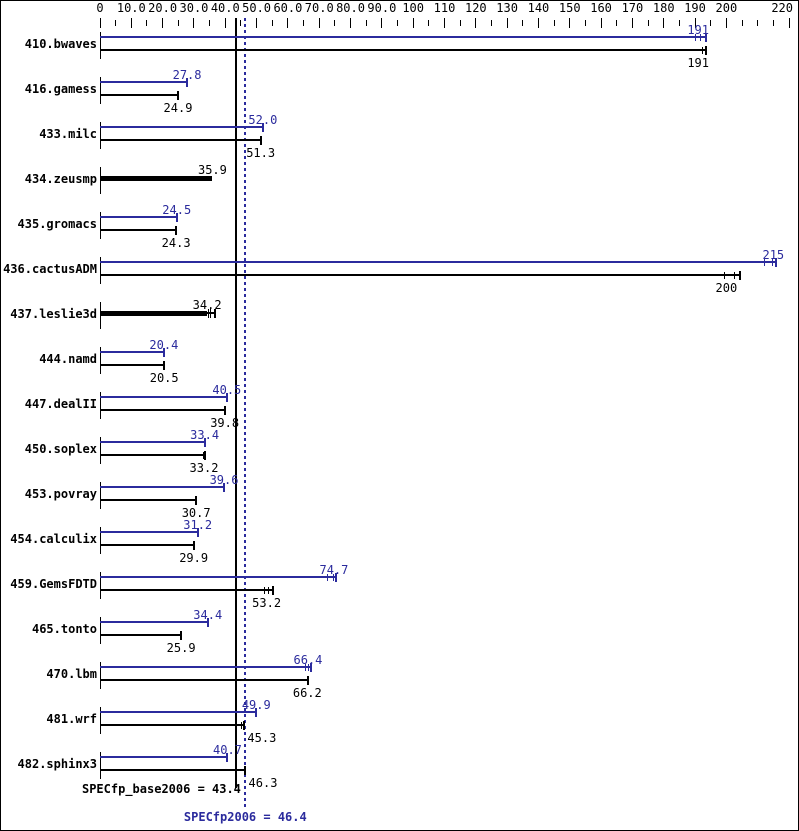  What do you see at coordinates (57, 224) in the screenshot?
I see `benchmark-label: 435.gromacs` at bounding box center [57, 224].